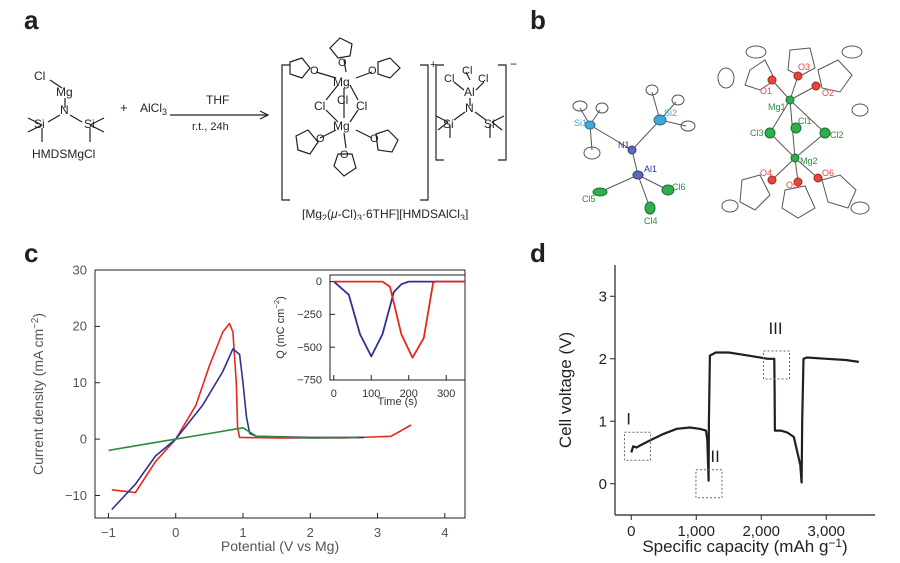  Describe the element at coordinates (696, 531) in the screenshot. I see `cell-x-tick-label: 1,000` at that location.